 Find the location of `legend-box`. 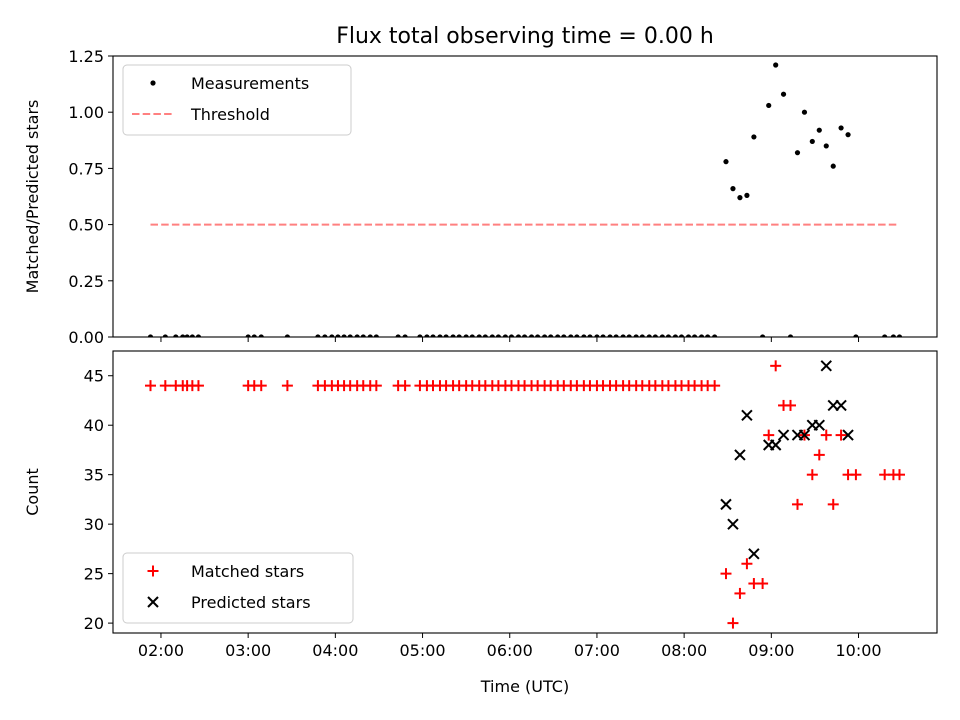

legend-box is located at coordinates (238, 588).